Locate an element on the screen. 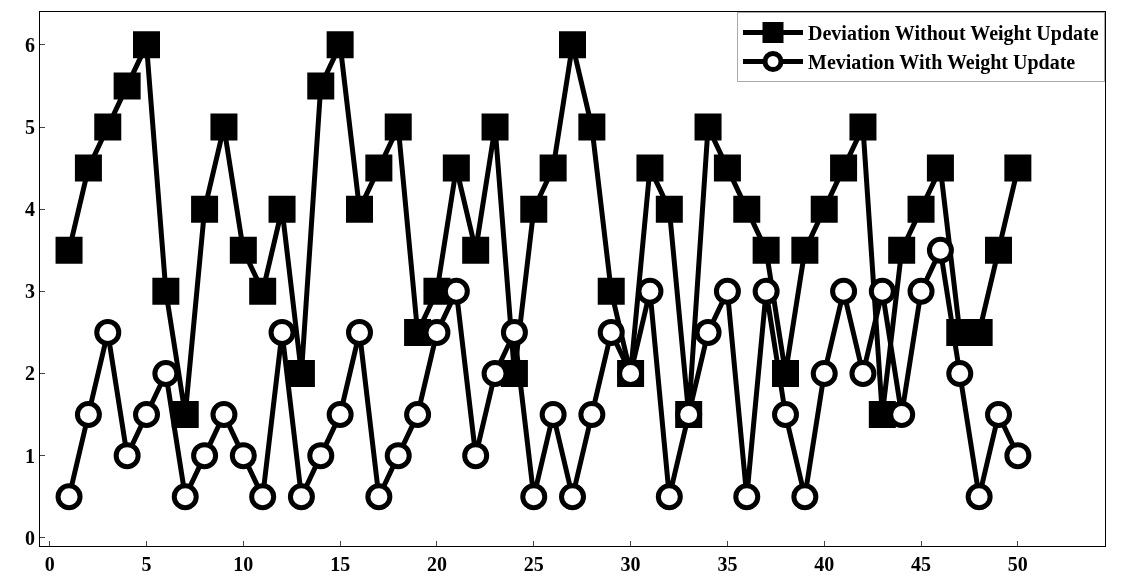  x-tick-label: 20 is located at coordinates (436, 564).